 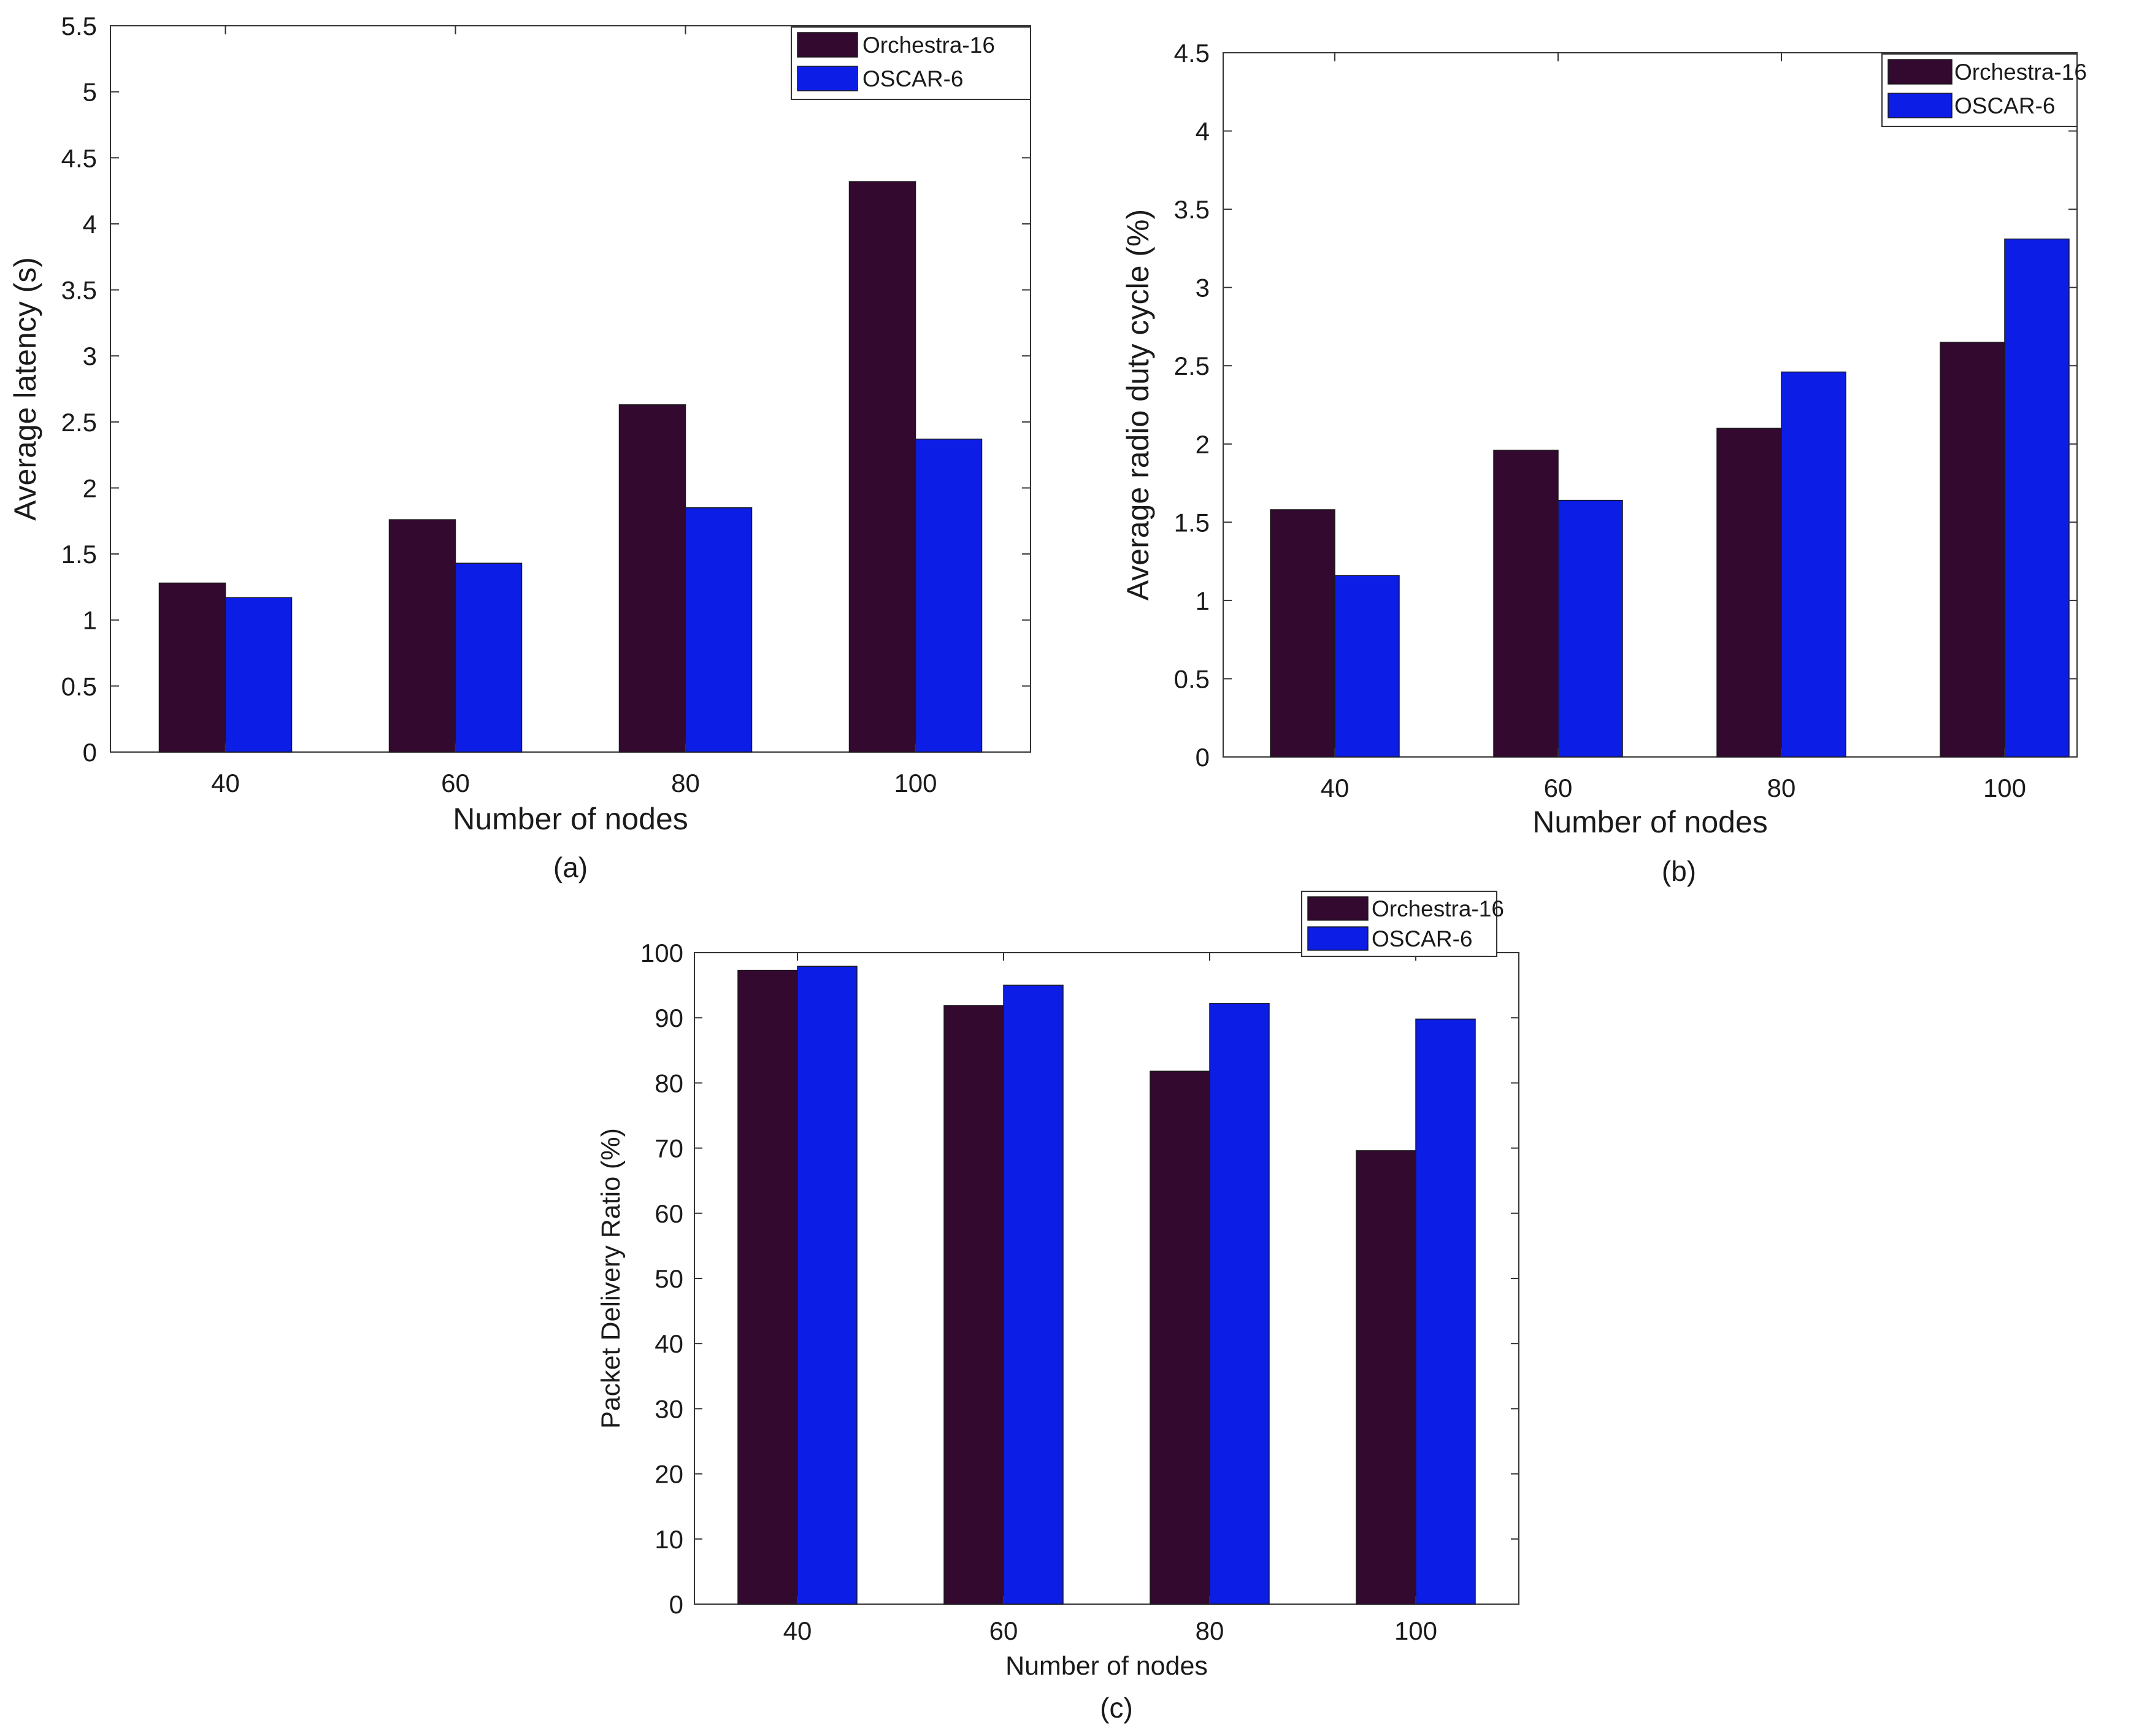 What do you see at coordinates (669, 1018) in the screenshot?
I see `y-tick-label: 90` at bounding box center [669, 1018].